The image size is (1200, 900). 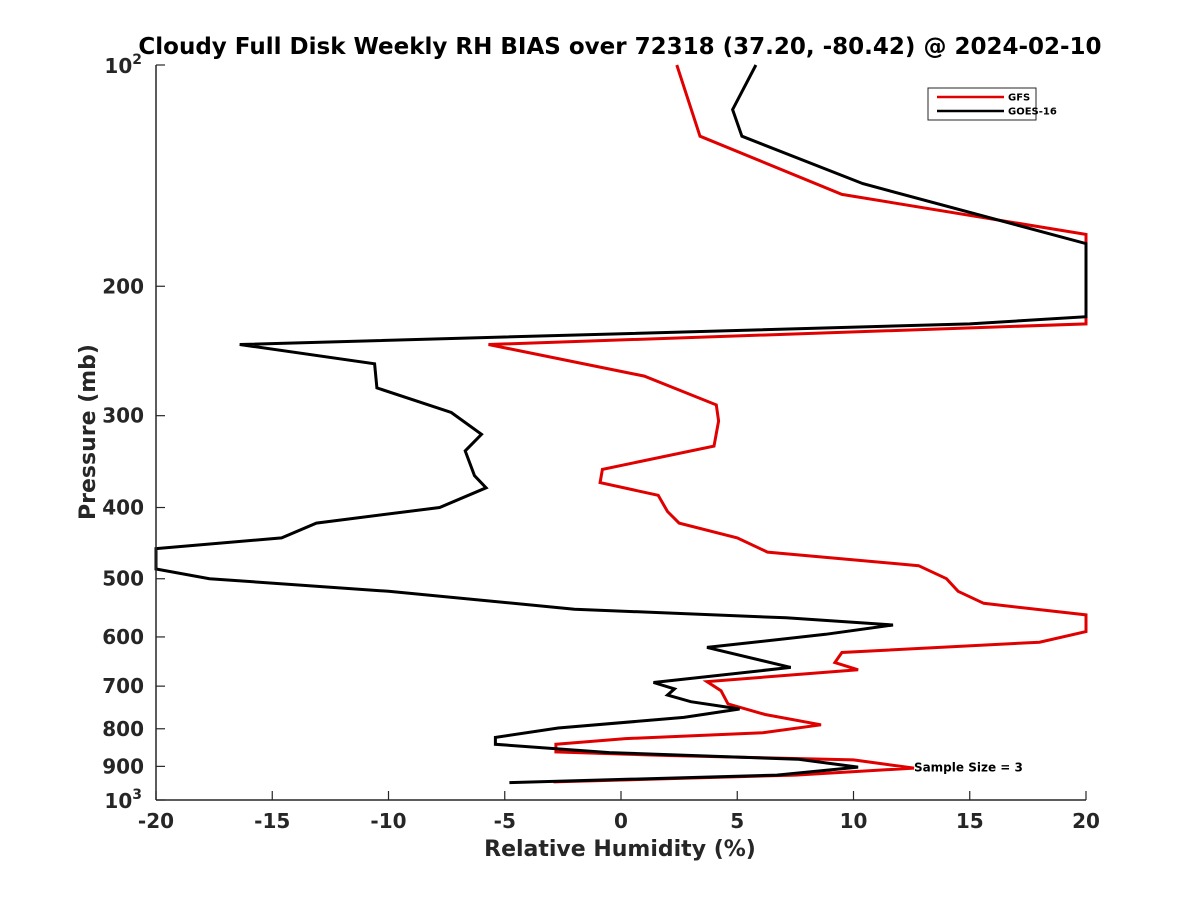 I want to click on y-tick-label: 800, so click(x=123, y=729).